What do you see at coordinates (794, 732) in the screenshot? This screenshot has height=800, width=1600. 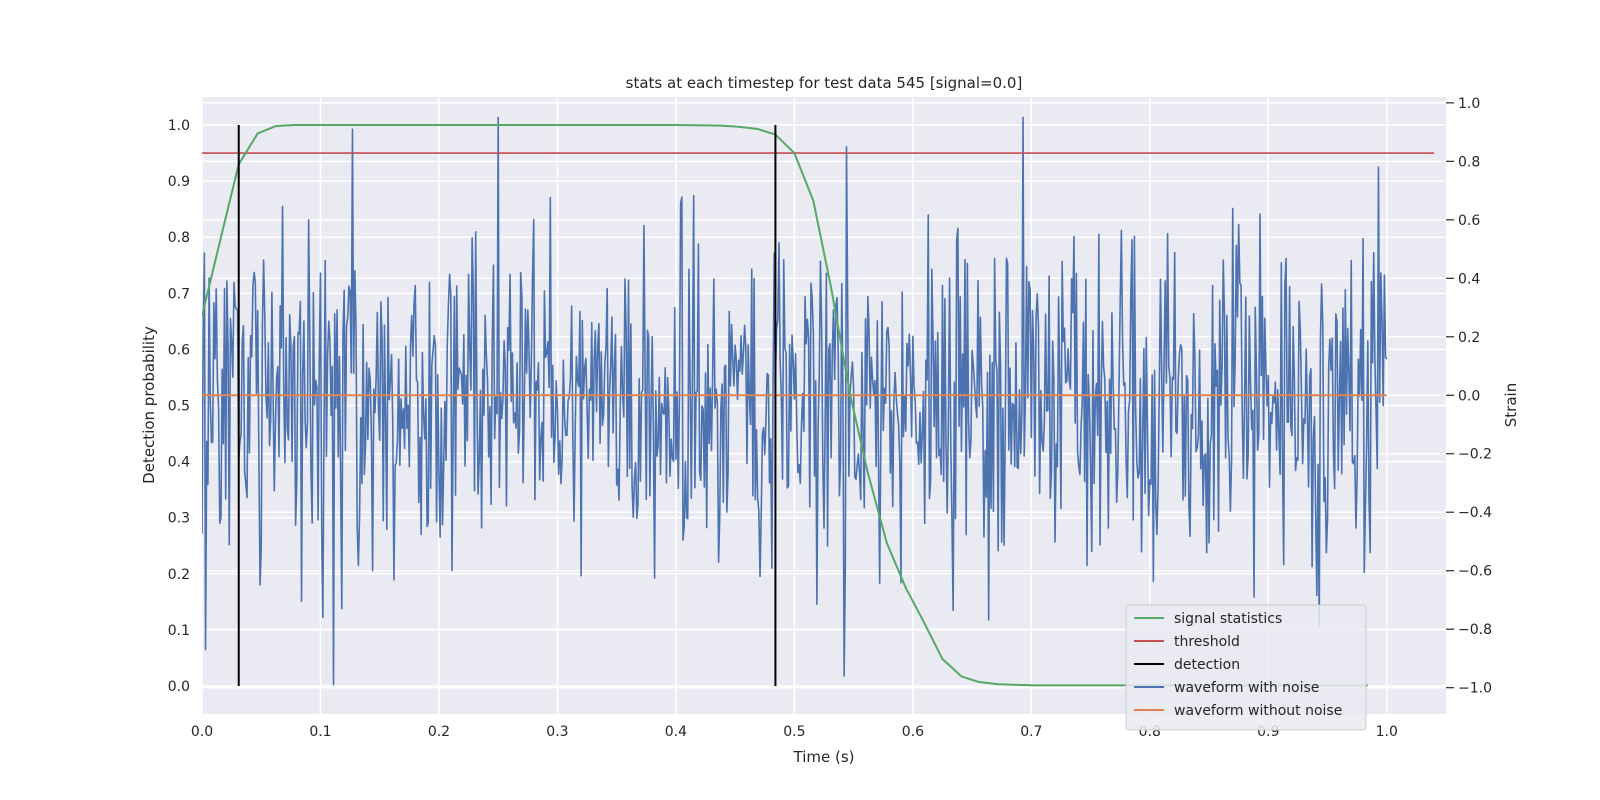 I see `x-tick-label: 0.5` at bounding box center [794, 732].